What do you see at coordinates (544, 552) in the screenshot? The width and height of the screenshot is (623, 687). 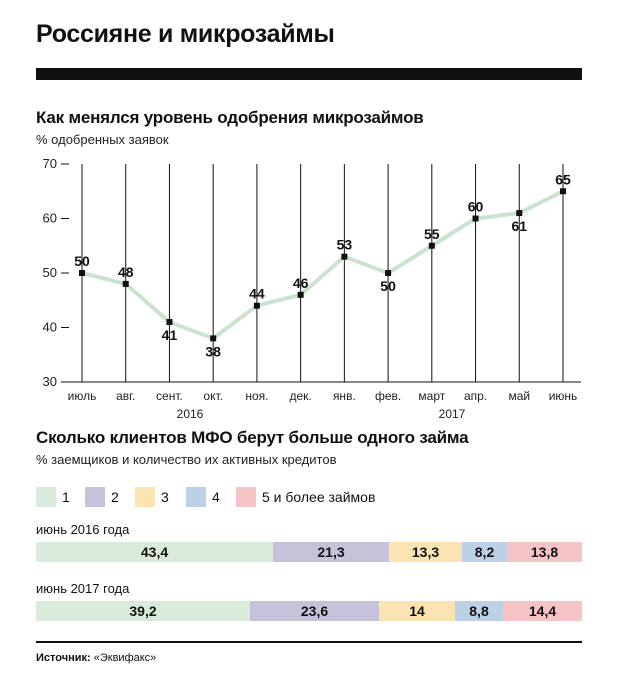 I see `bar-segment: 13,8` at bounding box center [544, 552].